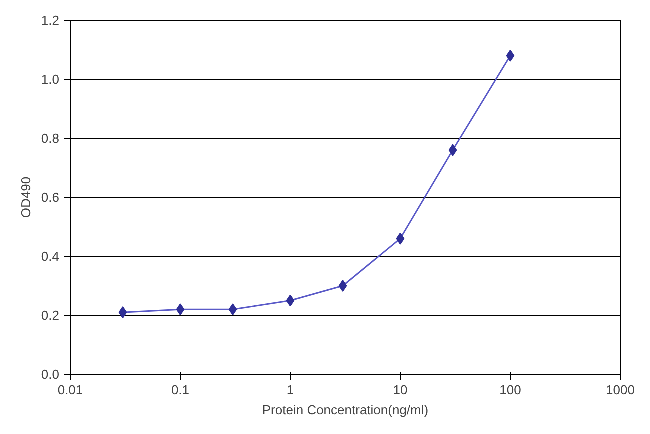 The height and width of the screenshot is (434, 650). I want to click on x-tick-label: 0.1, so click(180, 390).